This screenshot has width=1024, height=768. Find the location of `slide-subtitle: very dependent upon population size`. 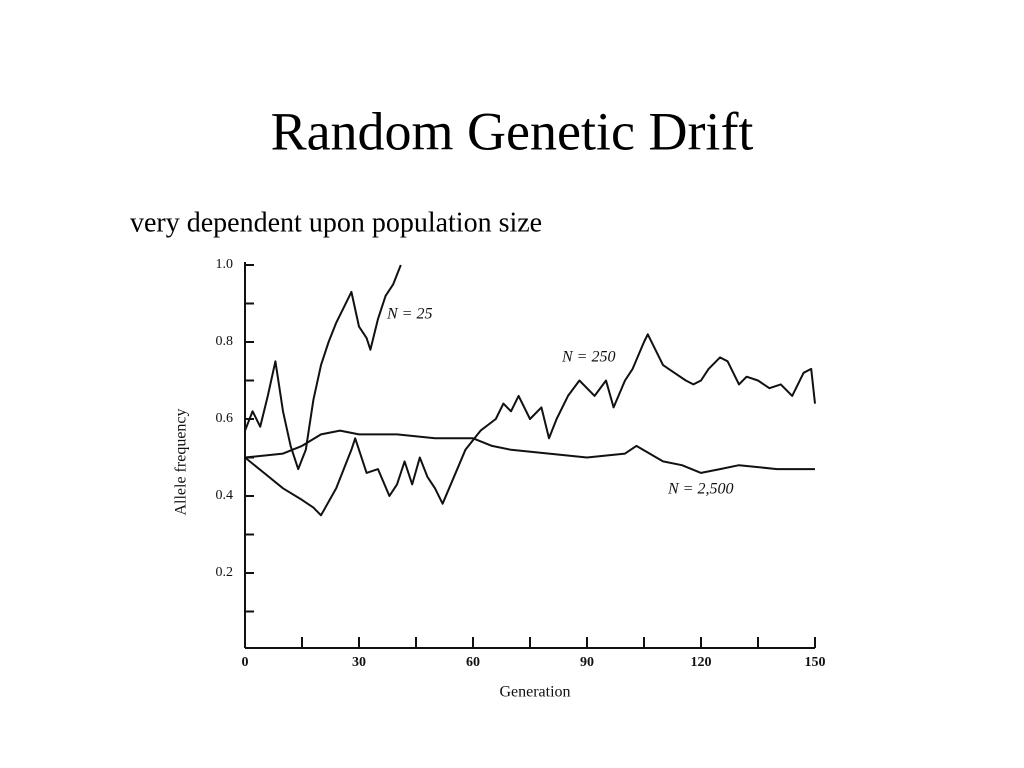

slide-subtitle: very dependent upon population size is located at coordinates (336, 222).